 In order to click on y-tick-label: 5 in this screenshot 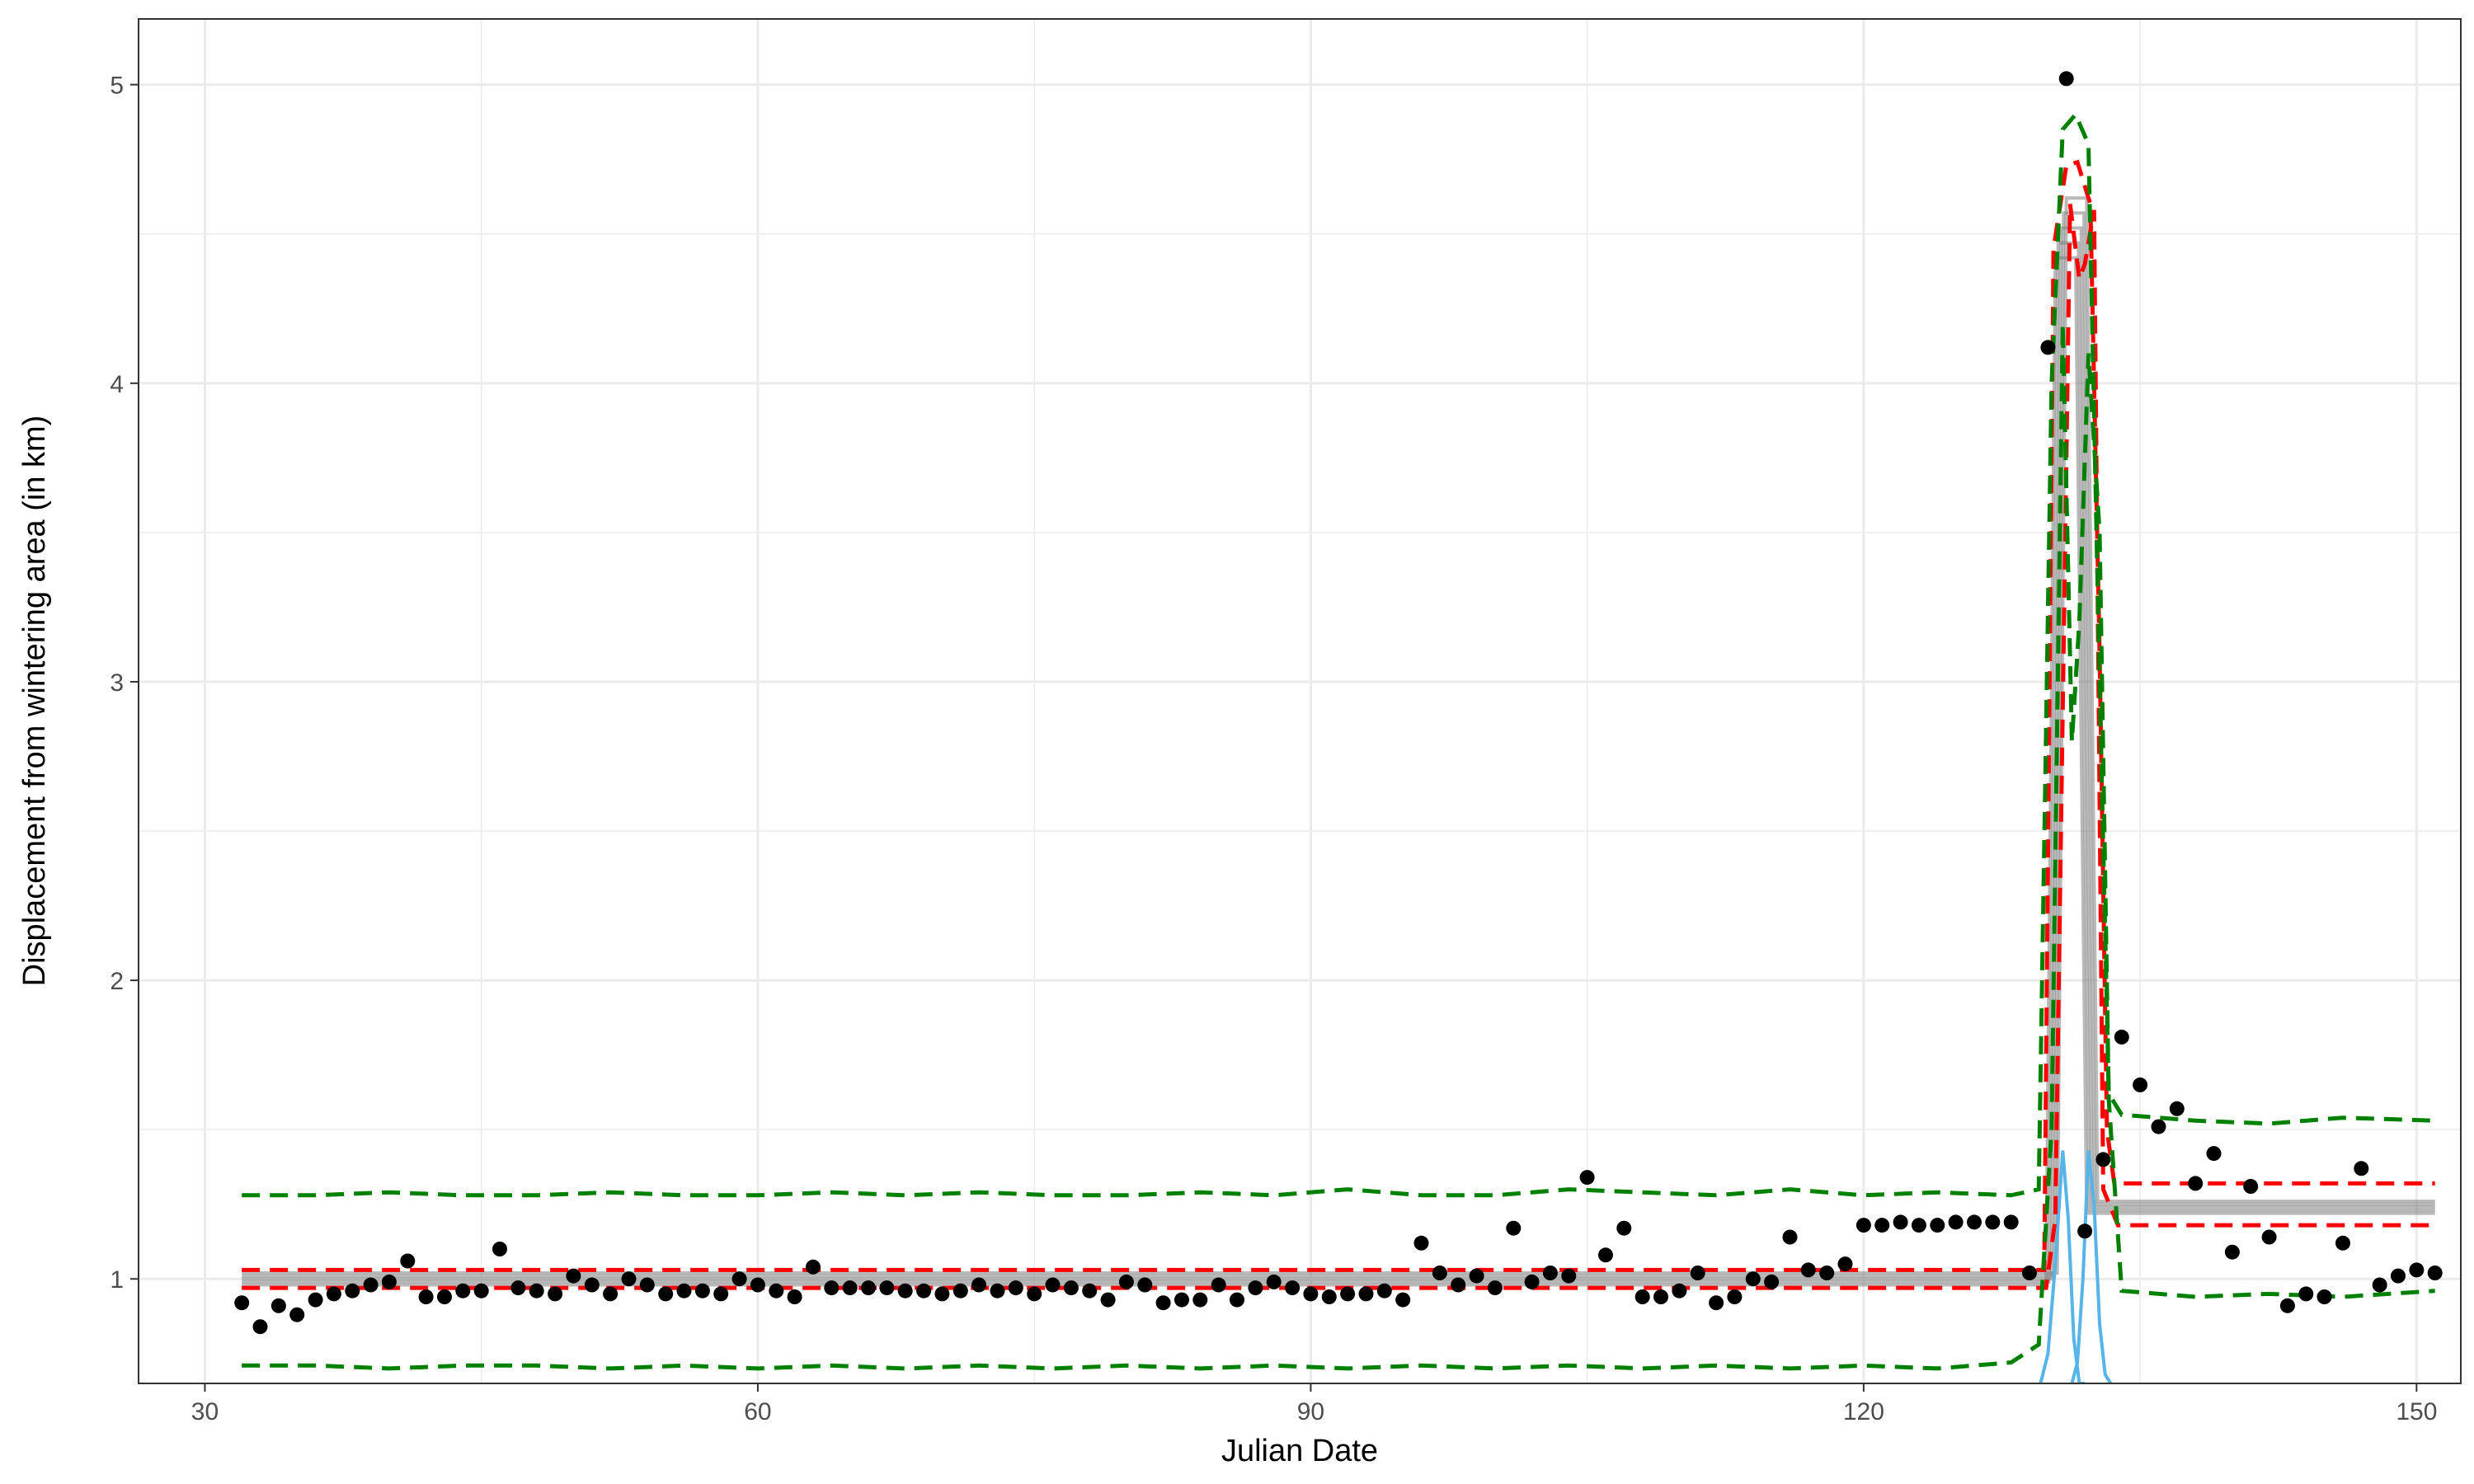, I will do `click(117, 86)`.